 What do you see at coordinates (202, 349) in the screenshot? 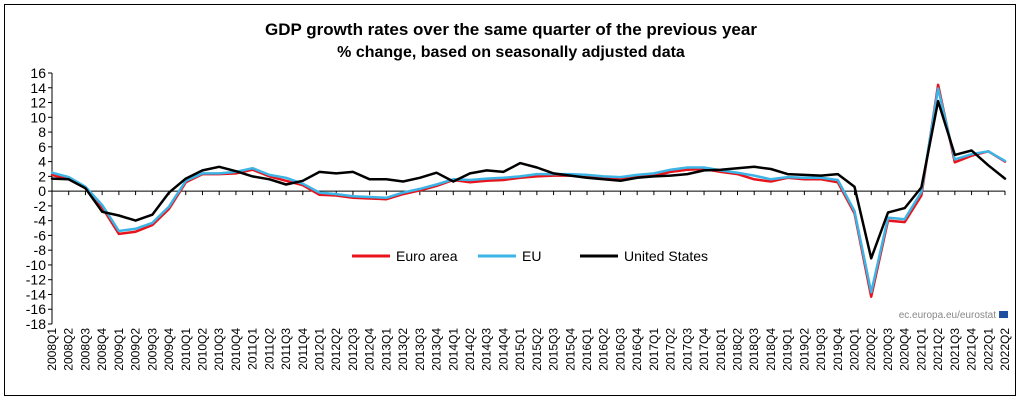
I see `x-tick-label: 2010Q2` at bounding box center [202, 349].